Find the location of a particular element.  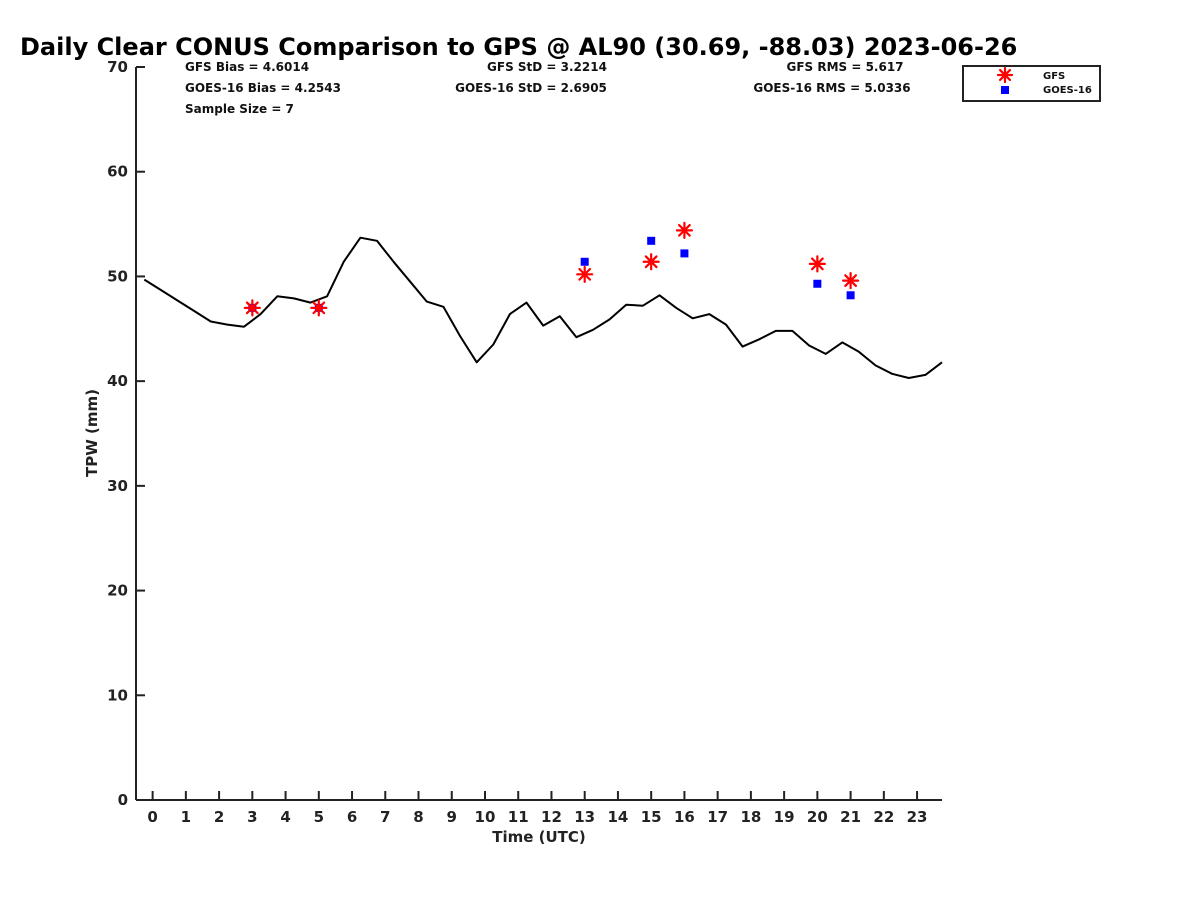

gps-line is located at coordinates (543, 307).